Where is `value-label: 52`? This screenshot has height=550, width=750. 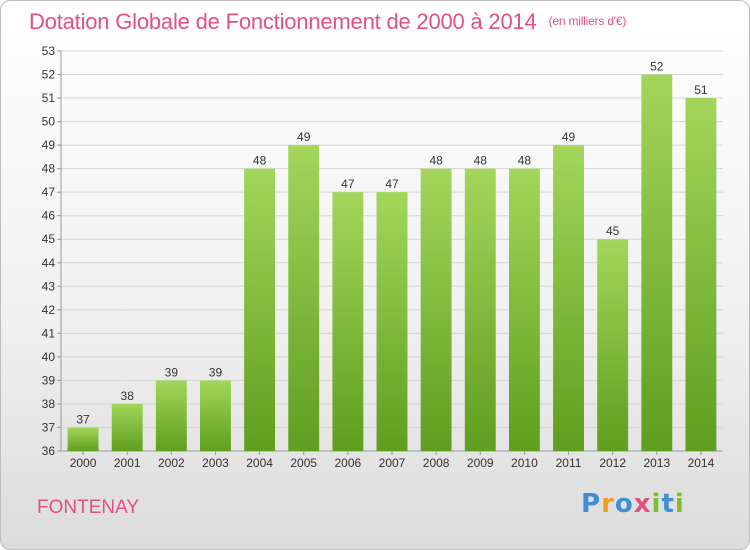 value-label: 52 is located at coordinates (657, 67).